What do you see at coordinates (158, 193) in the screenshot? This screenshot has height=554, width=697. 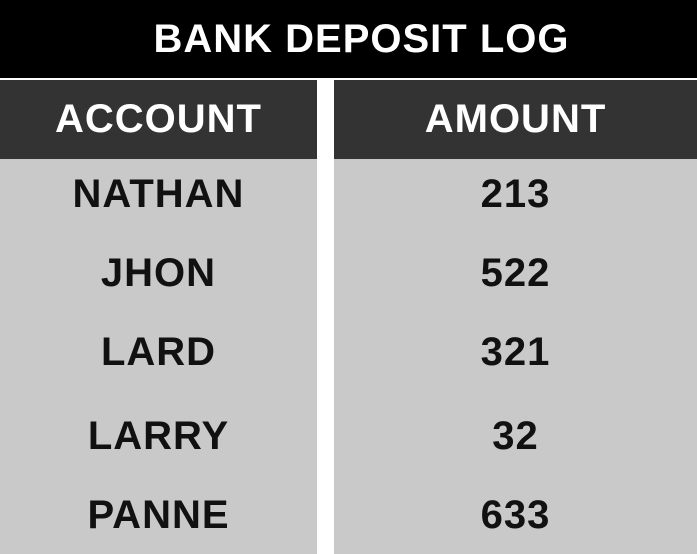 I see `account-cell: NATHAN` at bounding box center [158, 193].